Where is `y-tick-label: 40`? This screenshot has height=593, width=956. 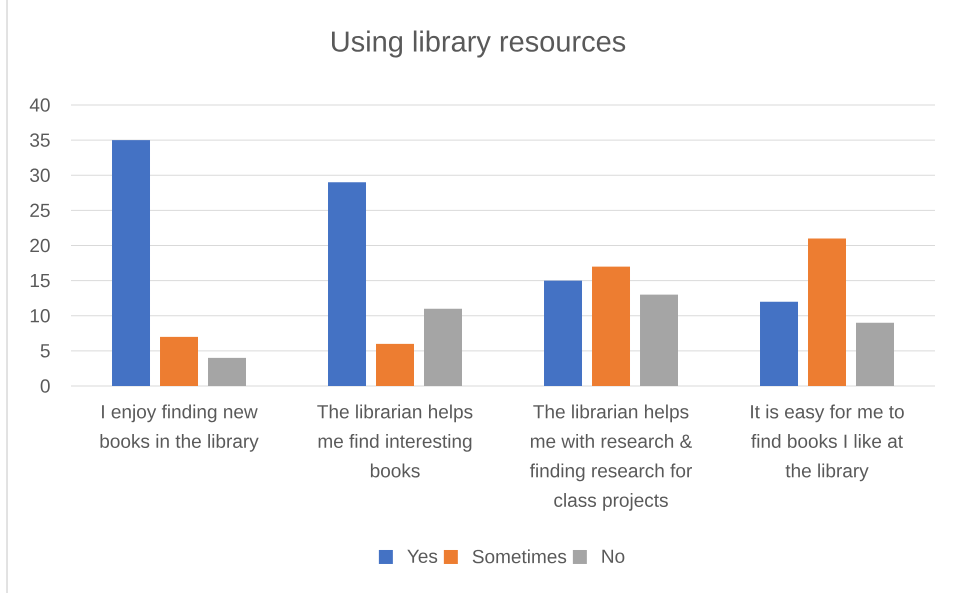
y-tick-label: 40 is located at coordinates (40, 105).